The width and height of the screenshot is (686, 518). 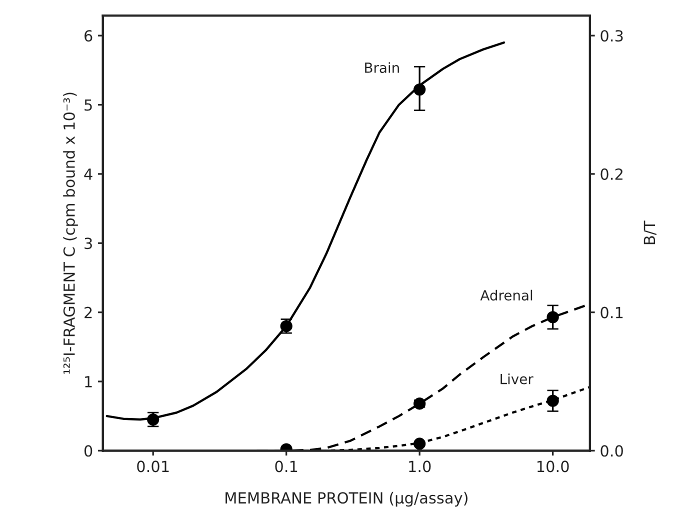 I want to click on y-tick-label: 4, so click(x=88, y=174).